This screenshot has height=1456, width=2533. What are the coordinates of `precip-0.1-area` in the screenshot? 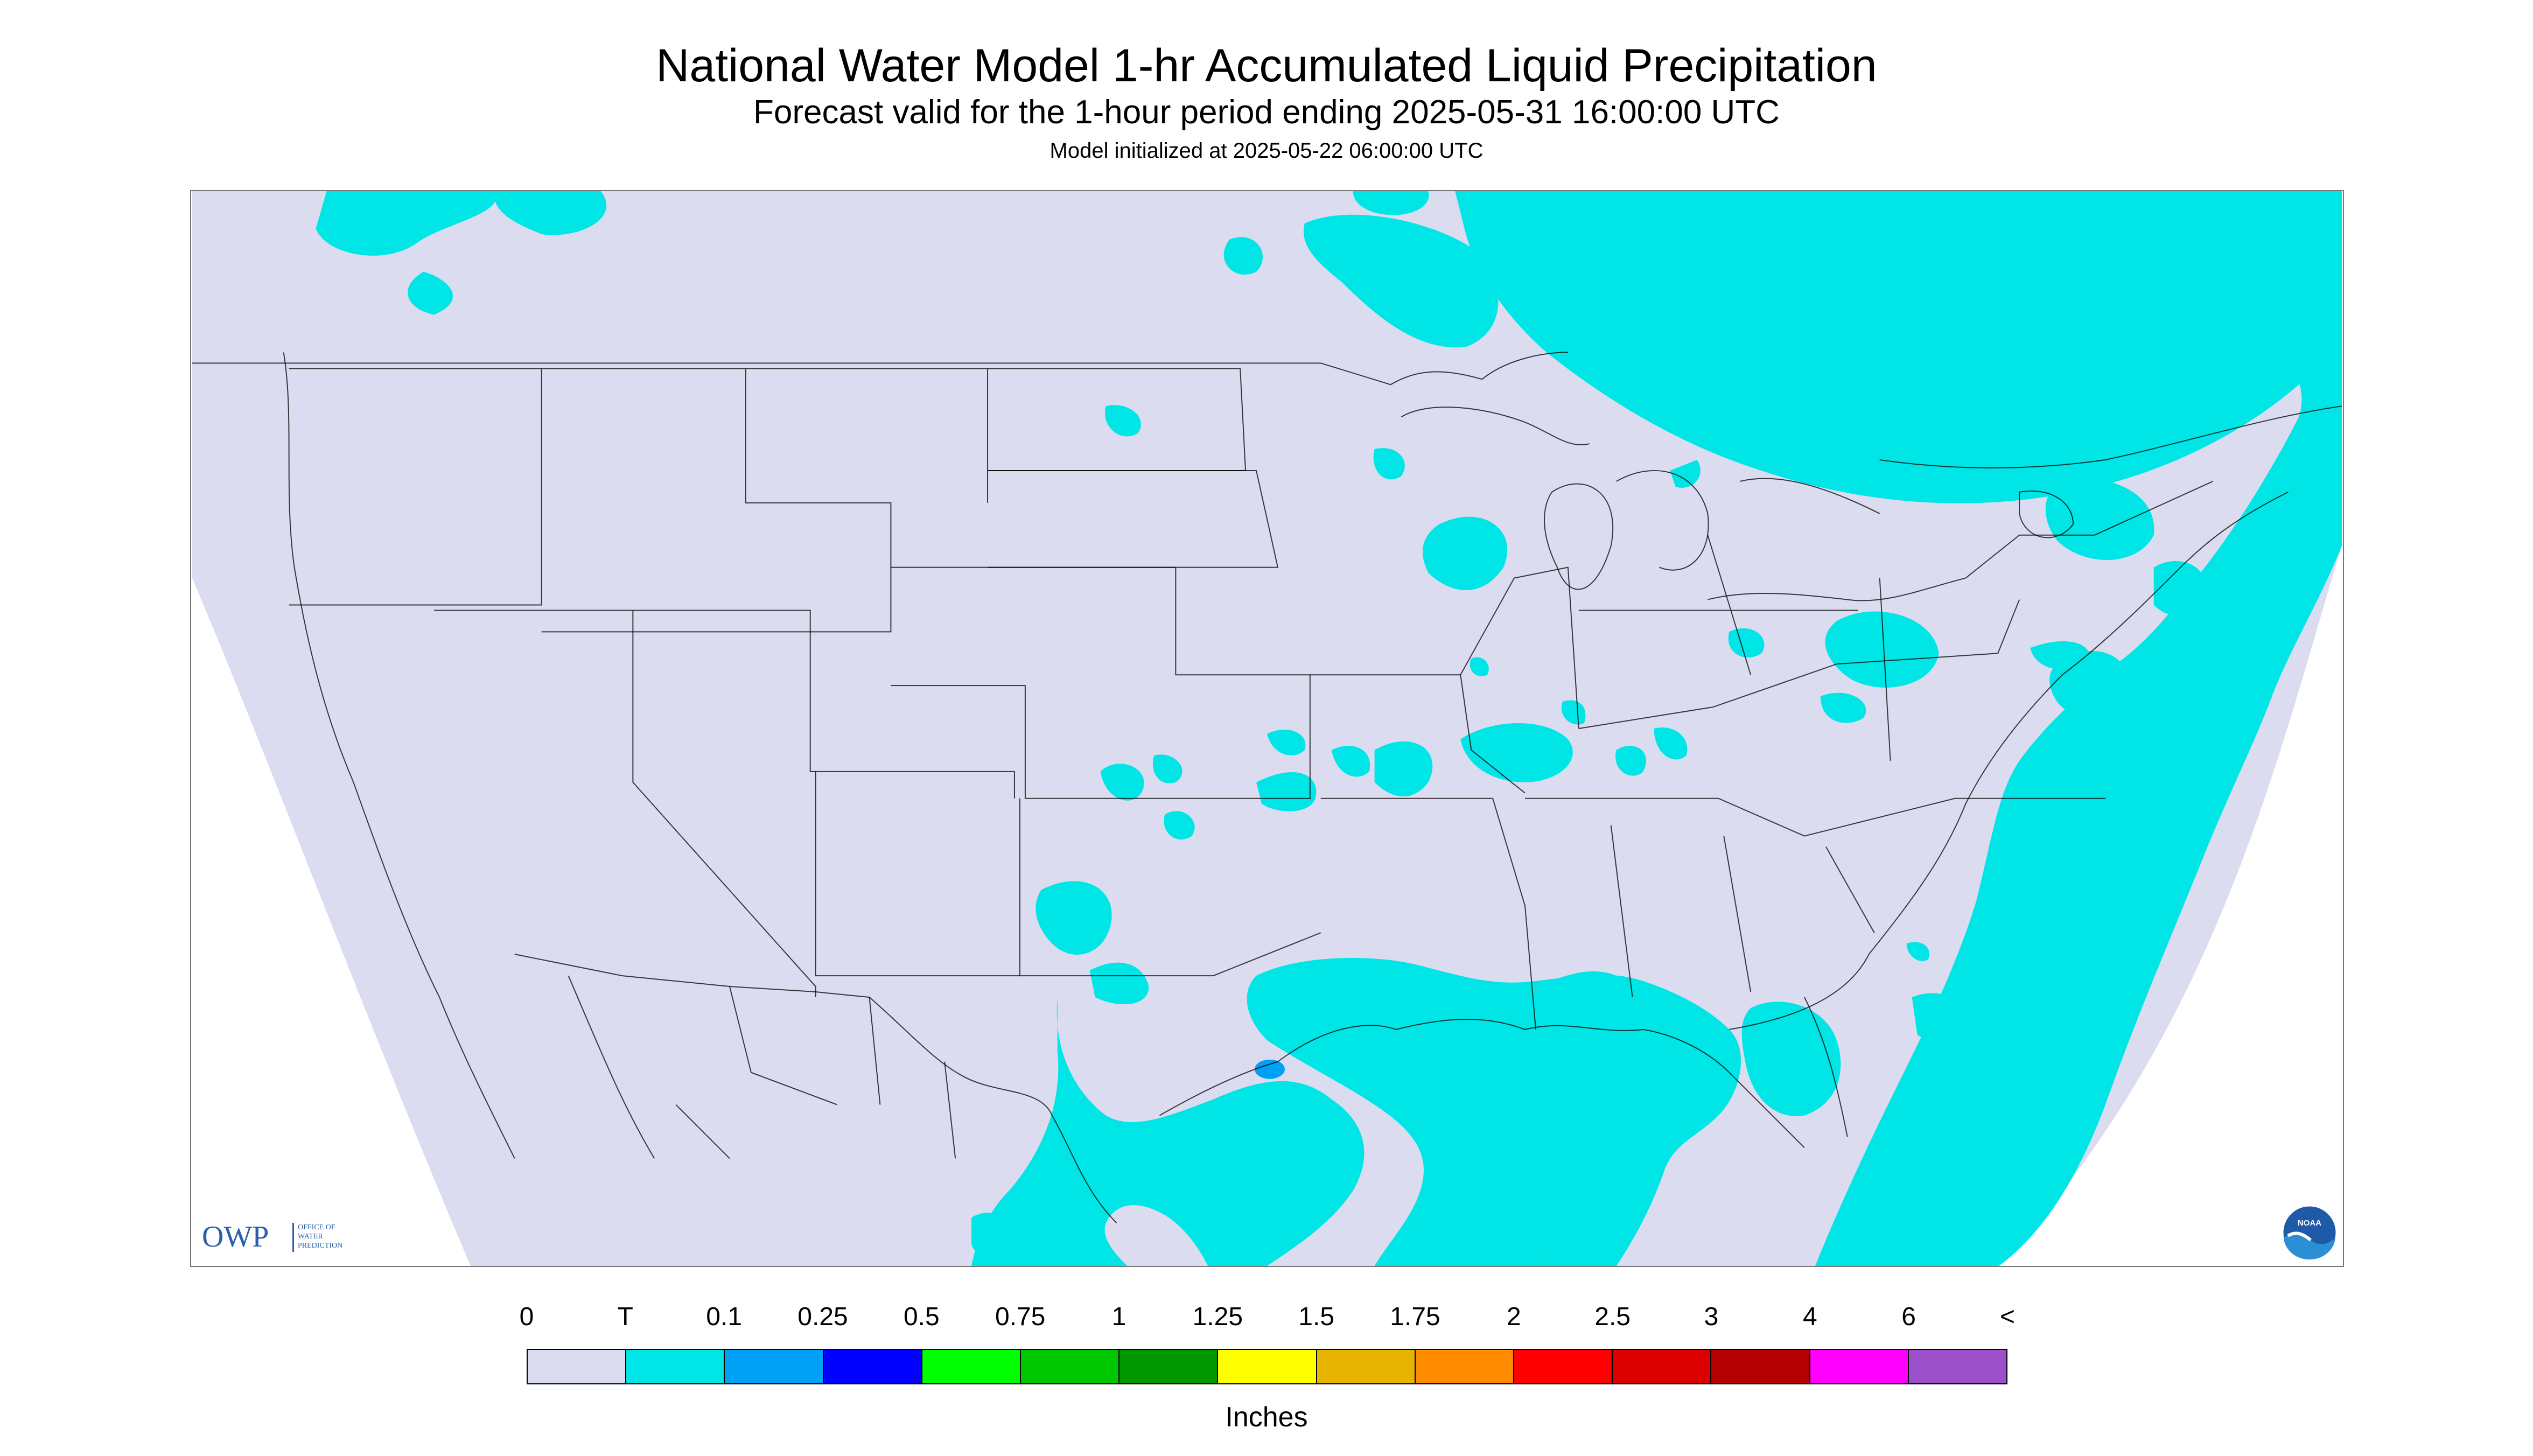 It's located at (1270, 1069).